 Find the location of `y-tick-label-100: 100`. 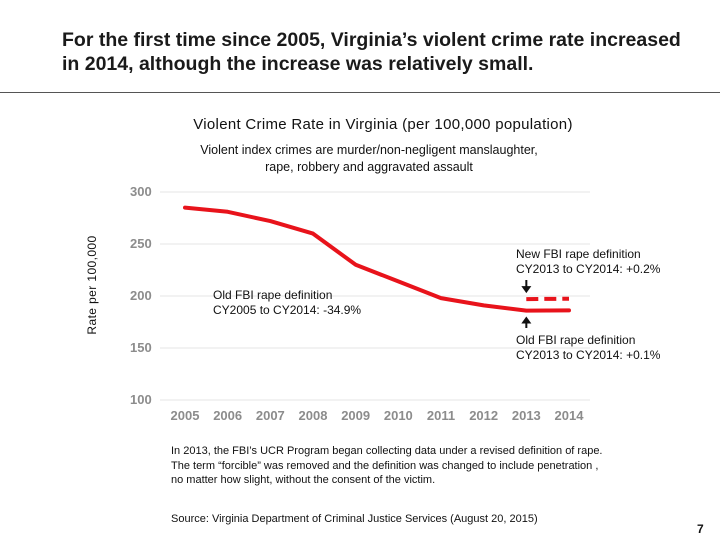

y-tick-label-100: 100 is located at coordinates (141, 399).